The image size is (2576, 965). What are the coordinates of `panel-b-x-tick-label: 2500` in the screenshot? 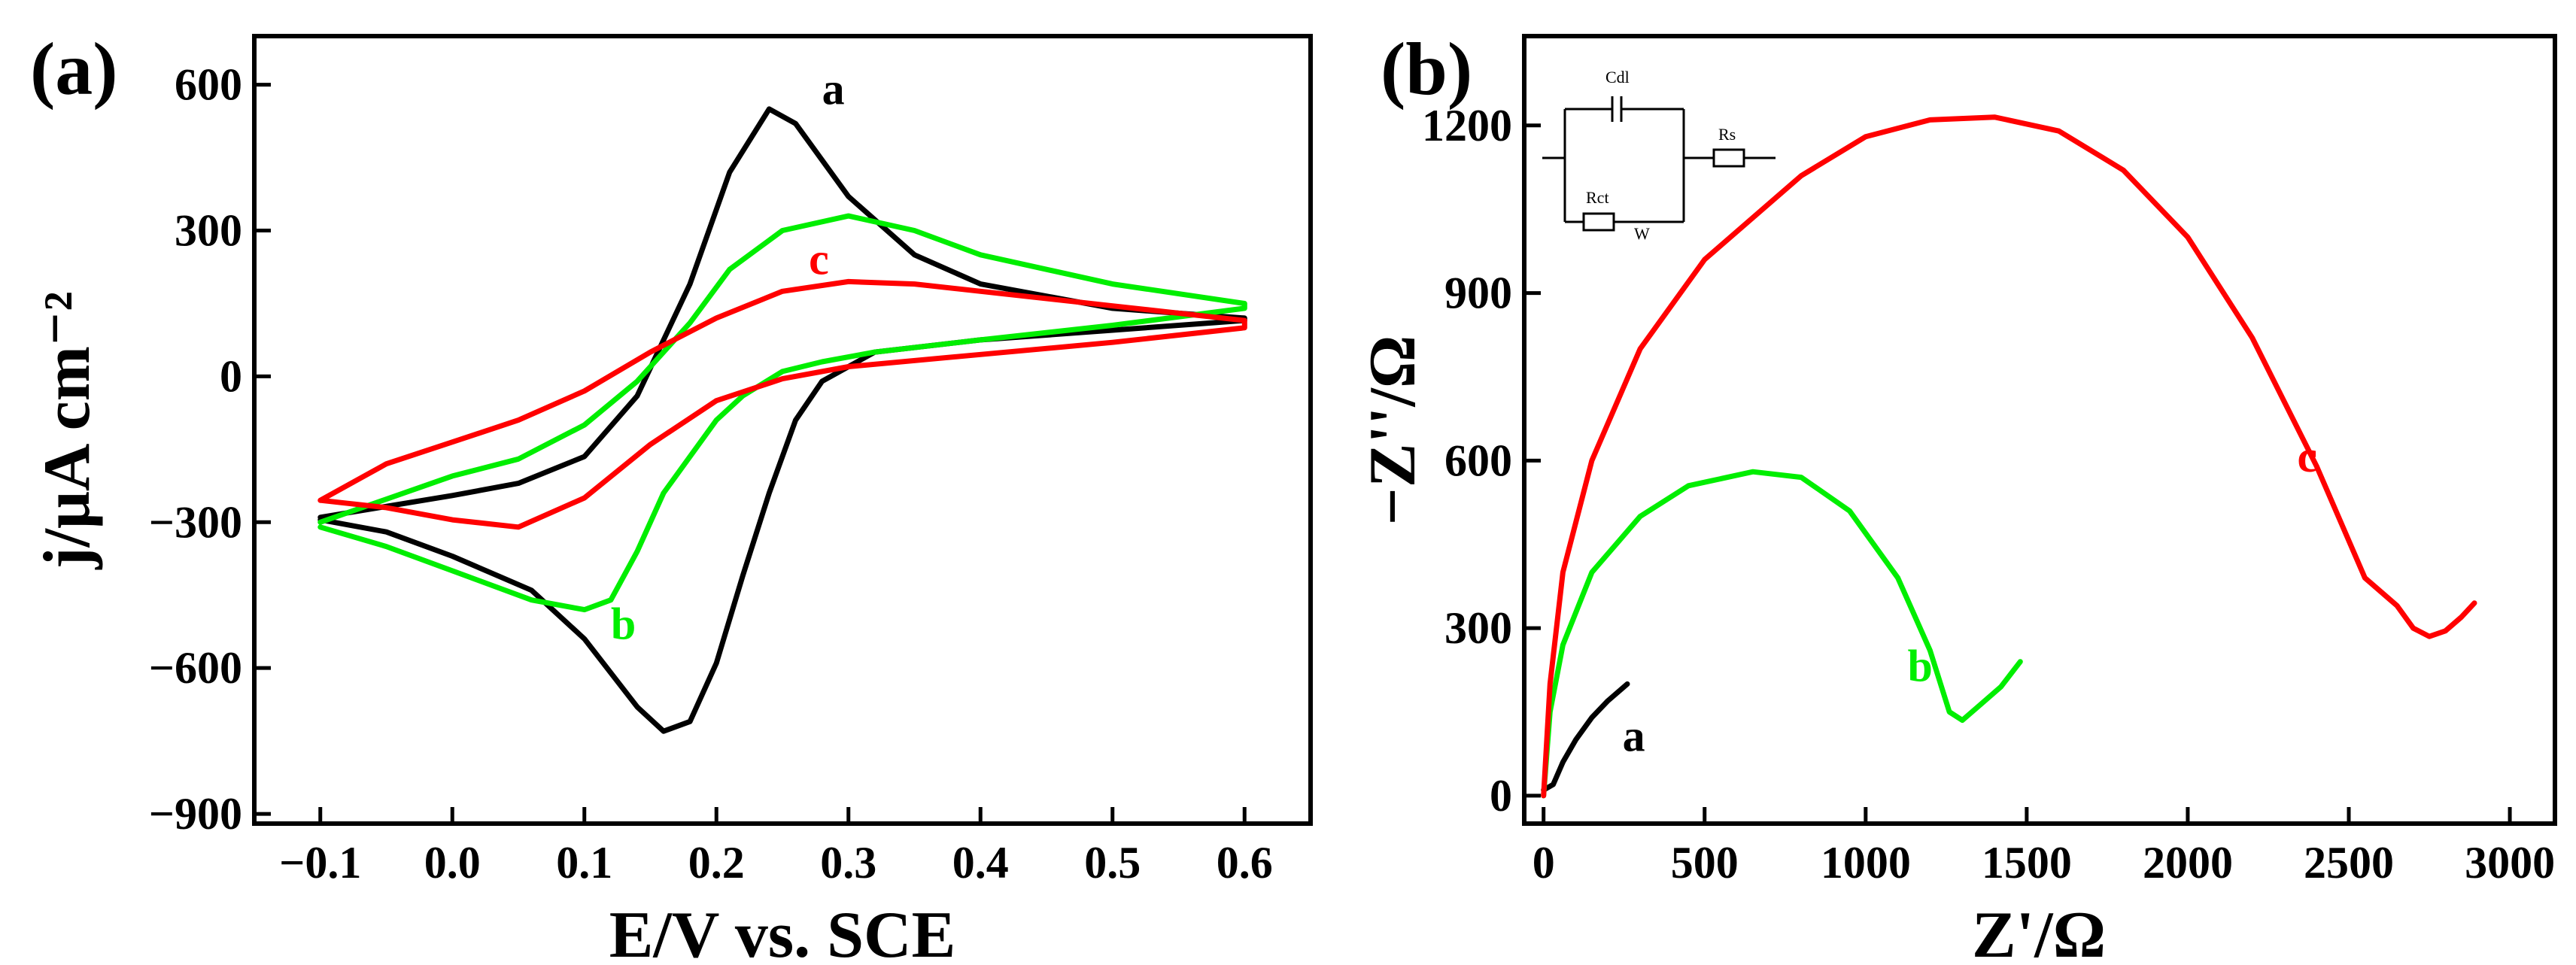 It's located at (2349, 863).